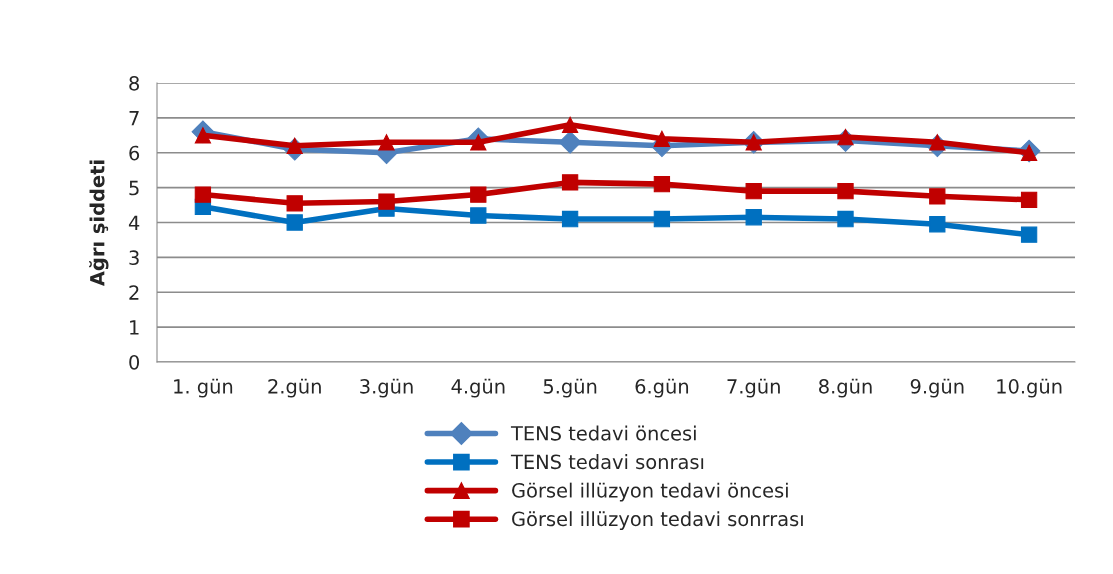  Describe the element at coordinates (657, 521) in the screenshot. I see `legend-label: Görsel illüzyon tedavi sonrrası` at that location.